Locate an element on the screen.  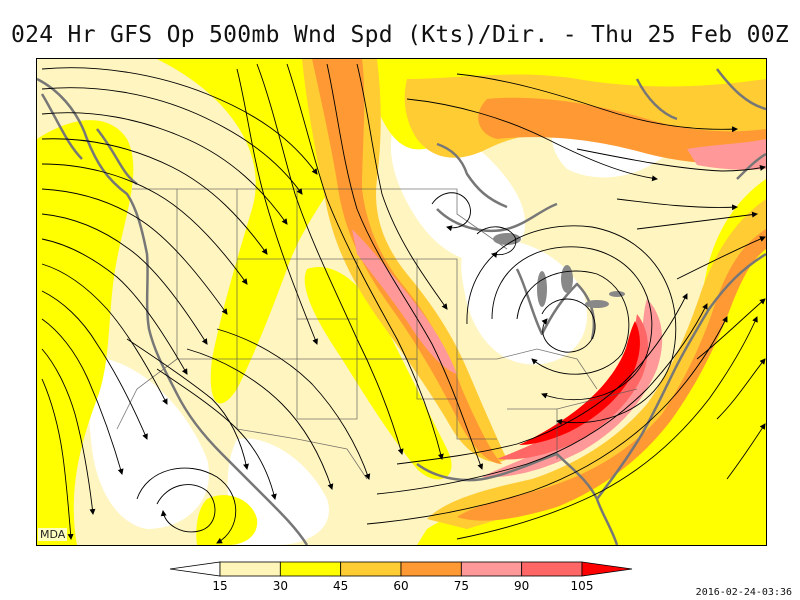
colorbar-tick-label: 30 is located at coordinates (280, 586).